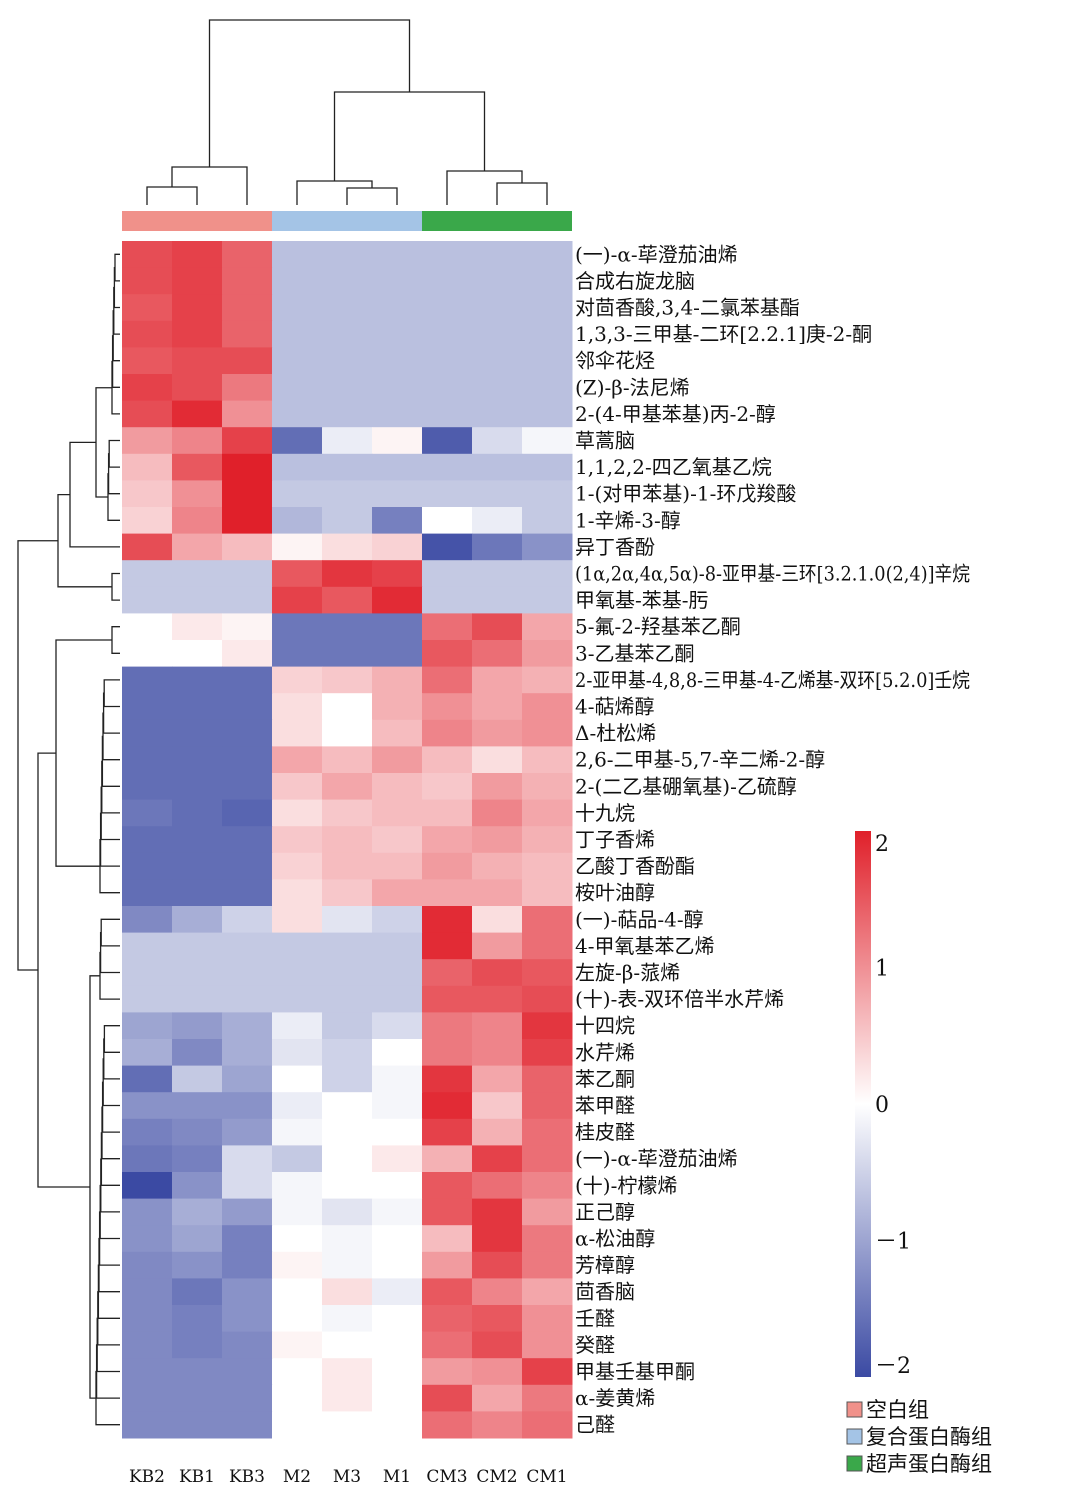 The image size is (1073, 1504). Describe the element at coordinates (595, 1345) in the screenshot. I see `row-label: 癸醛` at that location.